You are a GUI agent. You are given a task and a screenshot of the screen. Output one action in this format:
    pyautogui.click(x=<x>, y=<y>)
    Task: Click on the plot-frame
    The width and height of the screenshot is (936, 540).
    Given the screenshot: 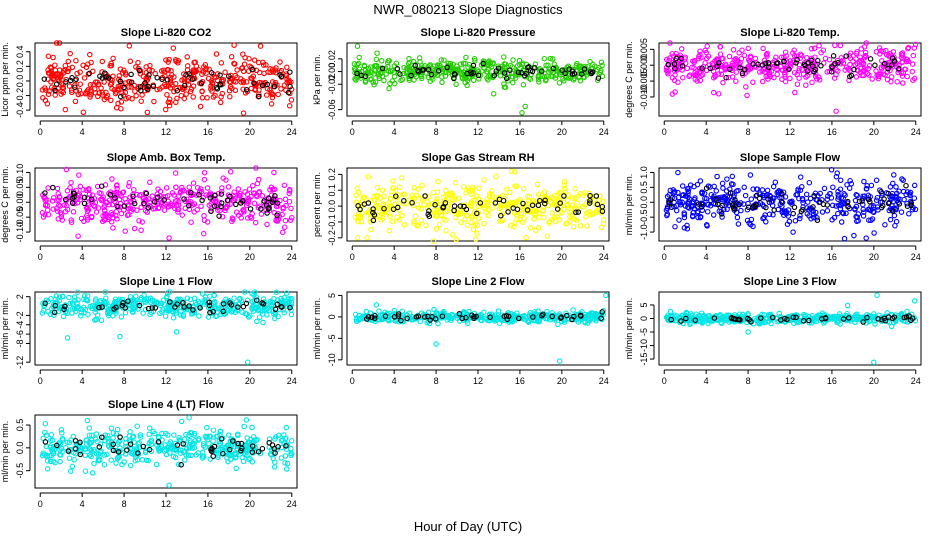 What is the action you would take?
    pyautogui.click(x=790, y=328)
    